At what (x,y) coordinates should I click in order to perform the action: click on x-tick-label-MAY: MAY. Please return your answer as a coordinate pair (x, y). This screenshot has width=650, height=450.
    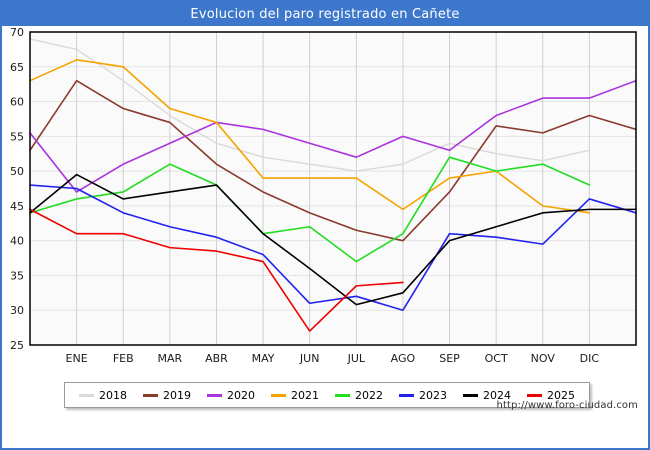
    Looking at the image, I should click on (263, 358).